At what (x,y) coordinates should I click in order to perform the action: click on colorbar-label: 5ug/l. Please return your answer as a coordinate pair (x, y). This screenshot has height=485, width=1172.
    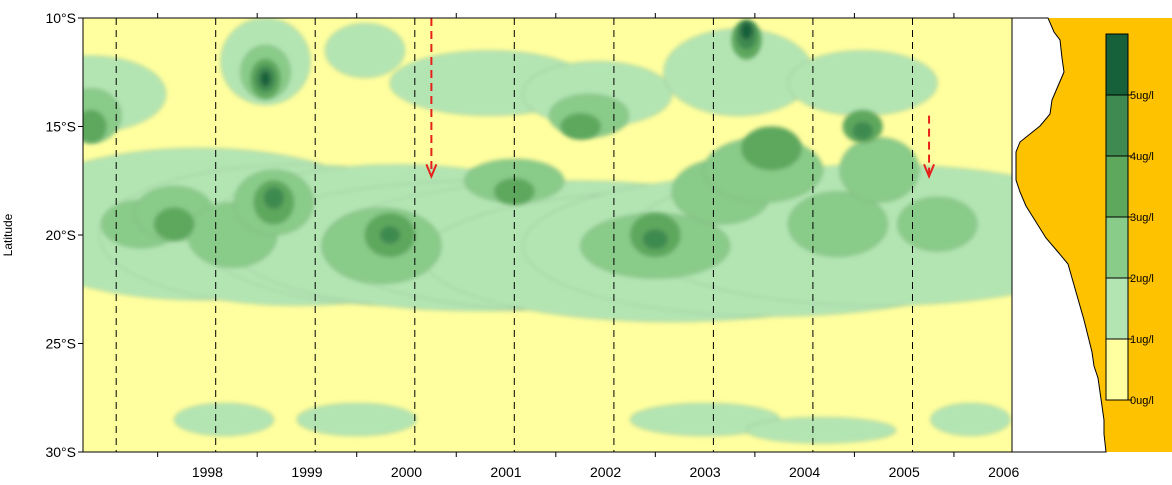
    Looking at the image, I should click on (1142, 96).